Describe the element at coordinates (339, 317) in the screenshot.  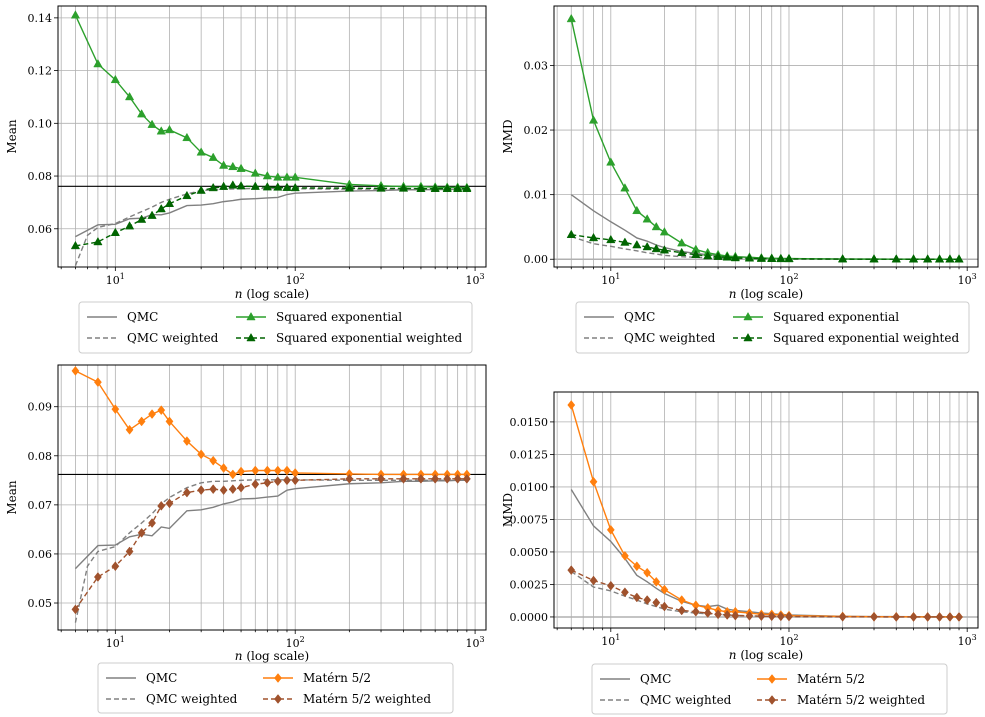
I see `legend-label: Squared exponential` at that location.